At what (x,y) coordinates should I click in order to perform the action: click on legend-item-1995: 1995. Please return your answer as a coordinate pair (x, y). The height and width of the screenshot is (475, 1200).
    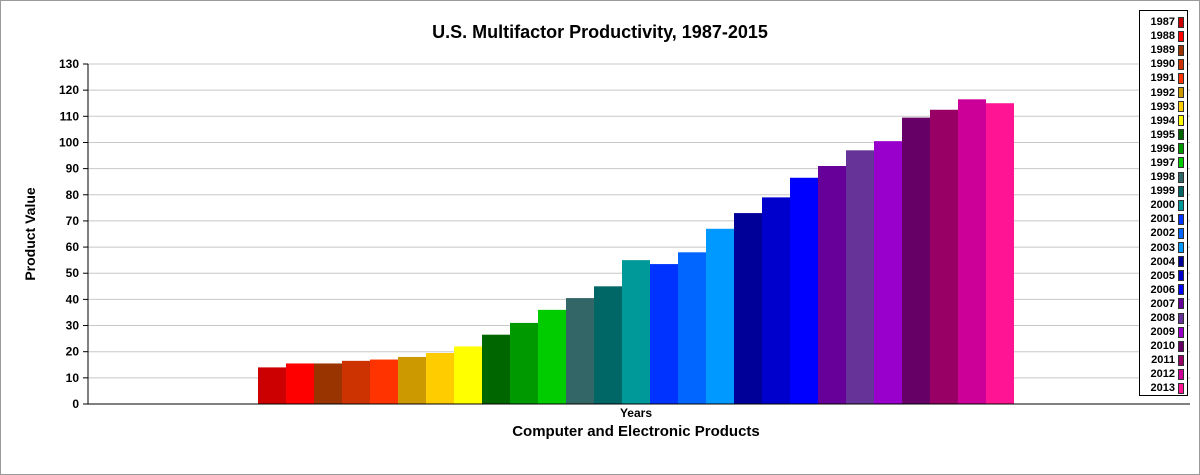
    Looking at the image, I should click on (1163, 135).